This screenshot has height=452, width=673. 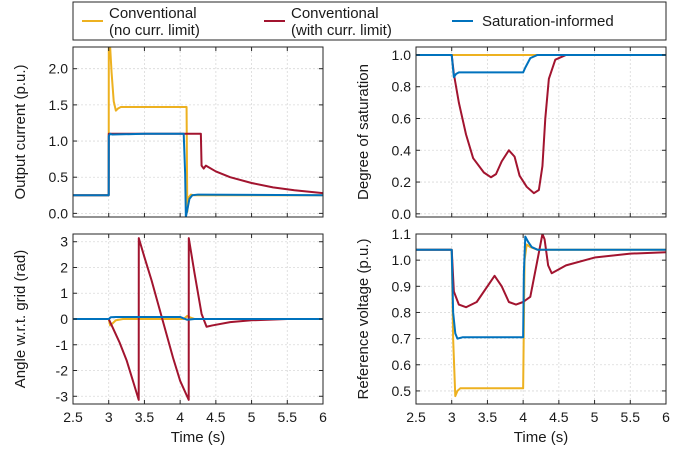 What do you see at coordinates (20, 319) in the screenshot?
I see `y-axis-label: Angle w.r.t. grid (rad)` at bounding box center [20, 319].